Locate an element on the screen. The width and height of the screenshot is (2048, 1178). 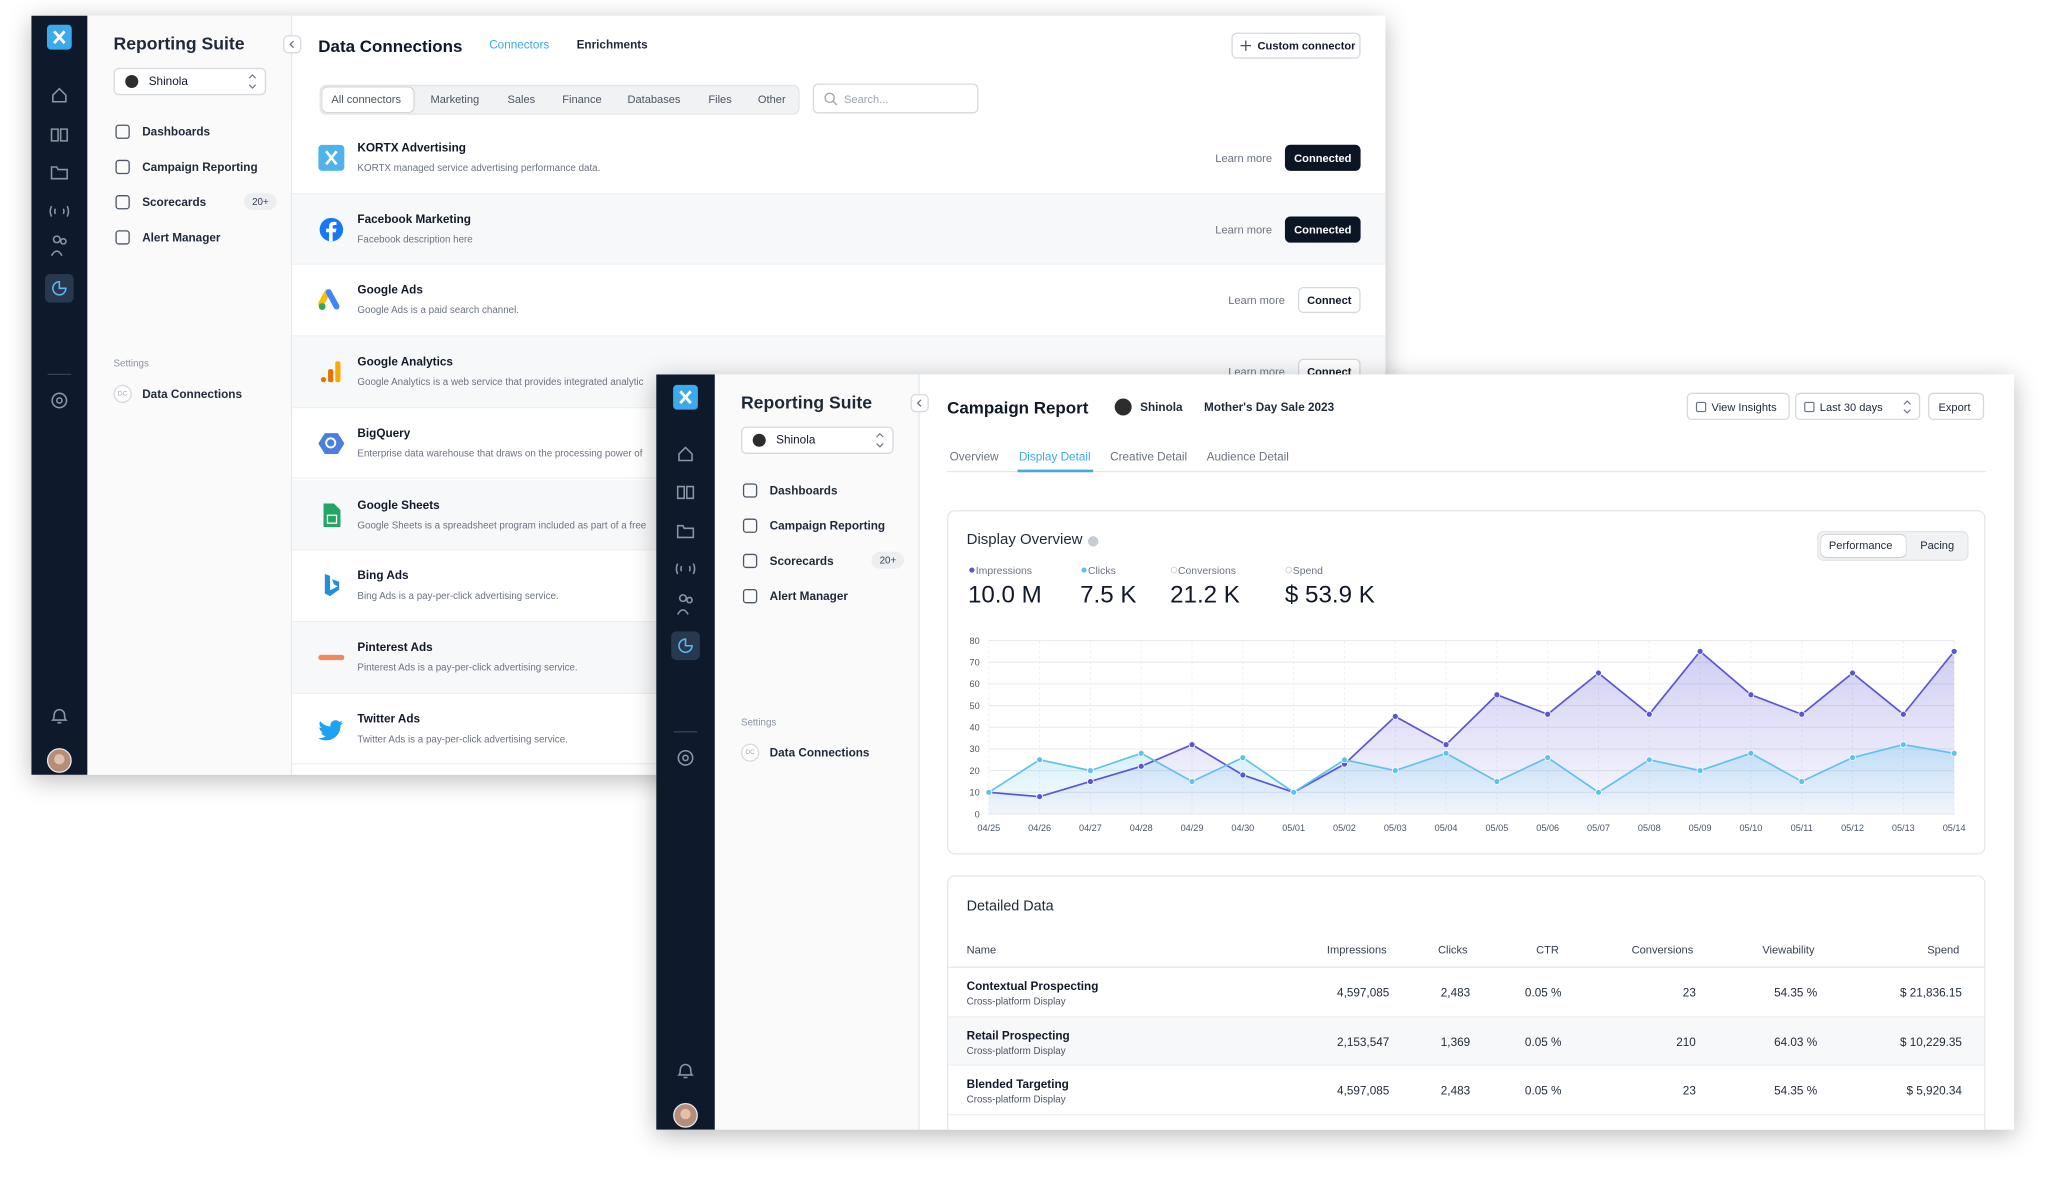
filter-tab: Databases is located at coordinates (654, 99).